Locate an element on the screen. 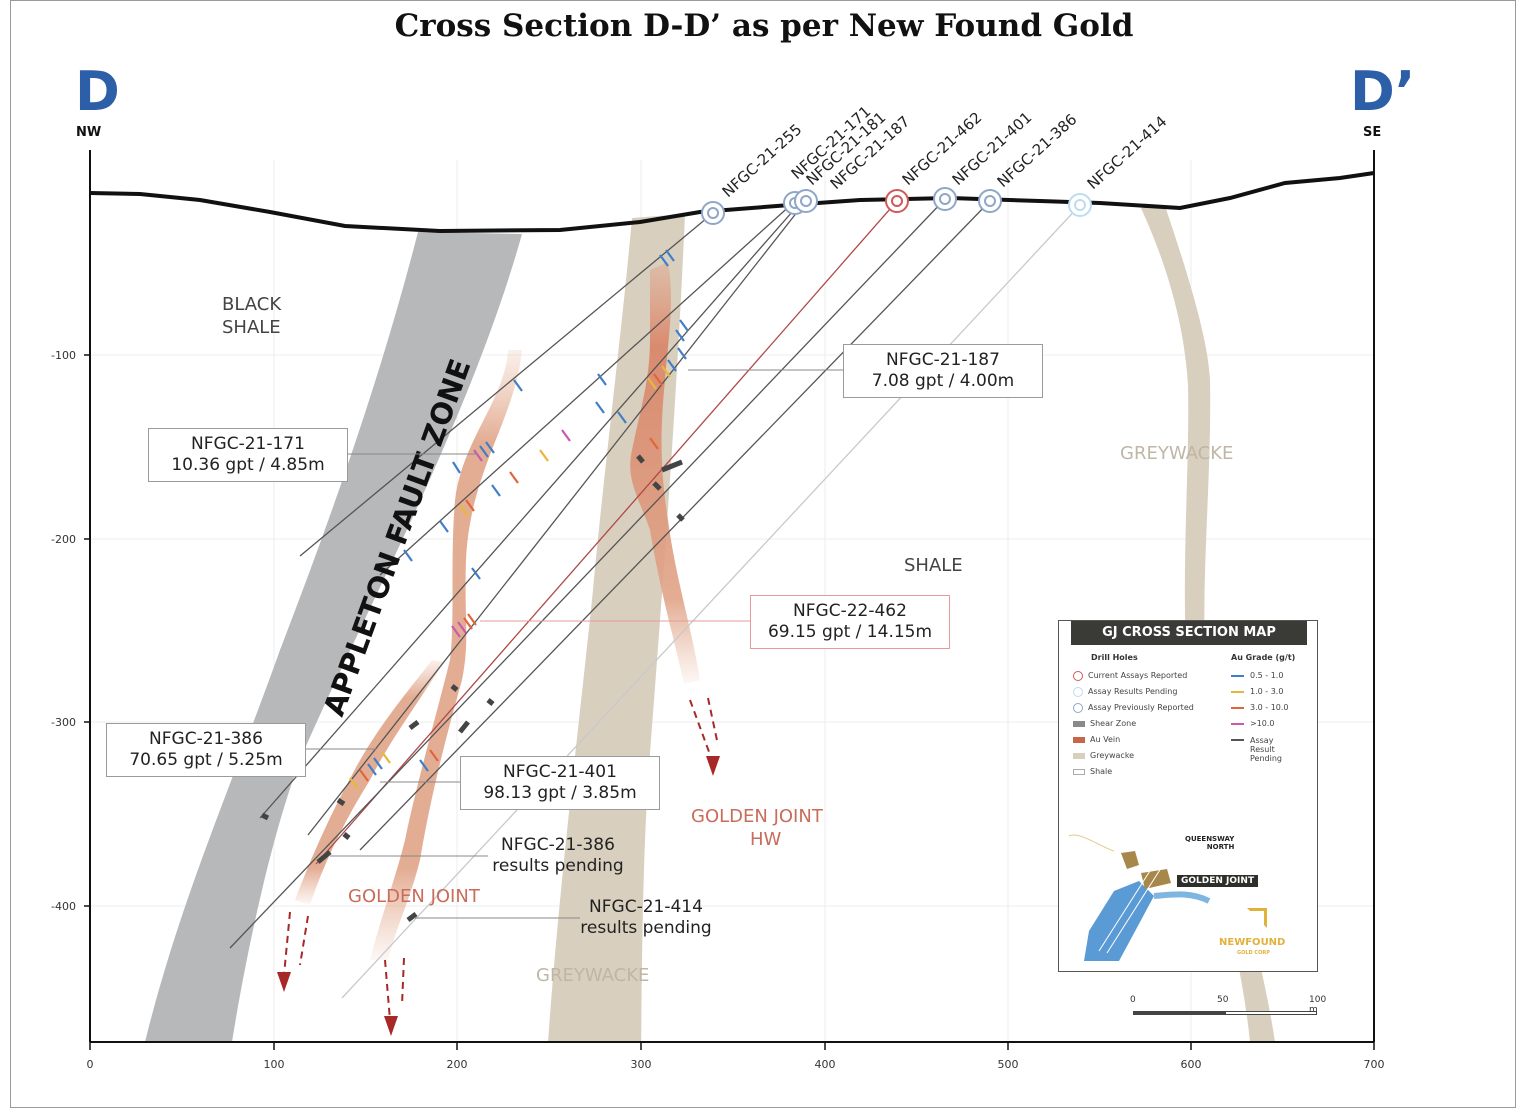 This screenshot has width=1528, height=1120. scale-bar-dark-segment is located at coordinates (1179, 1013).